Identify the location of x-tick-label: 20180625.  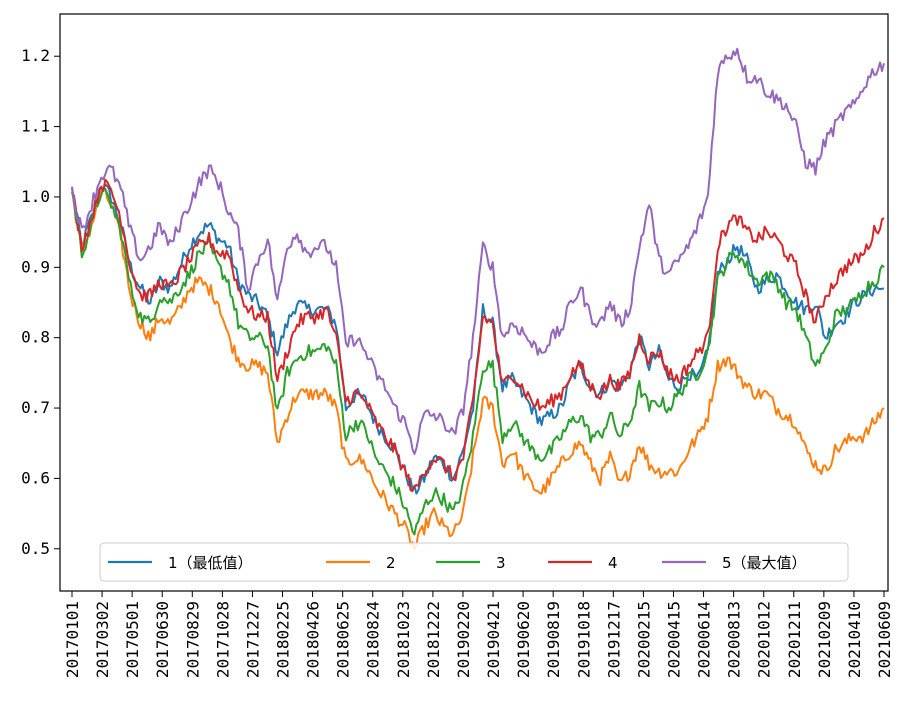
(343, 639).